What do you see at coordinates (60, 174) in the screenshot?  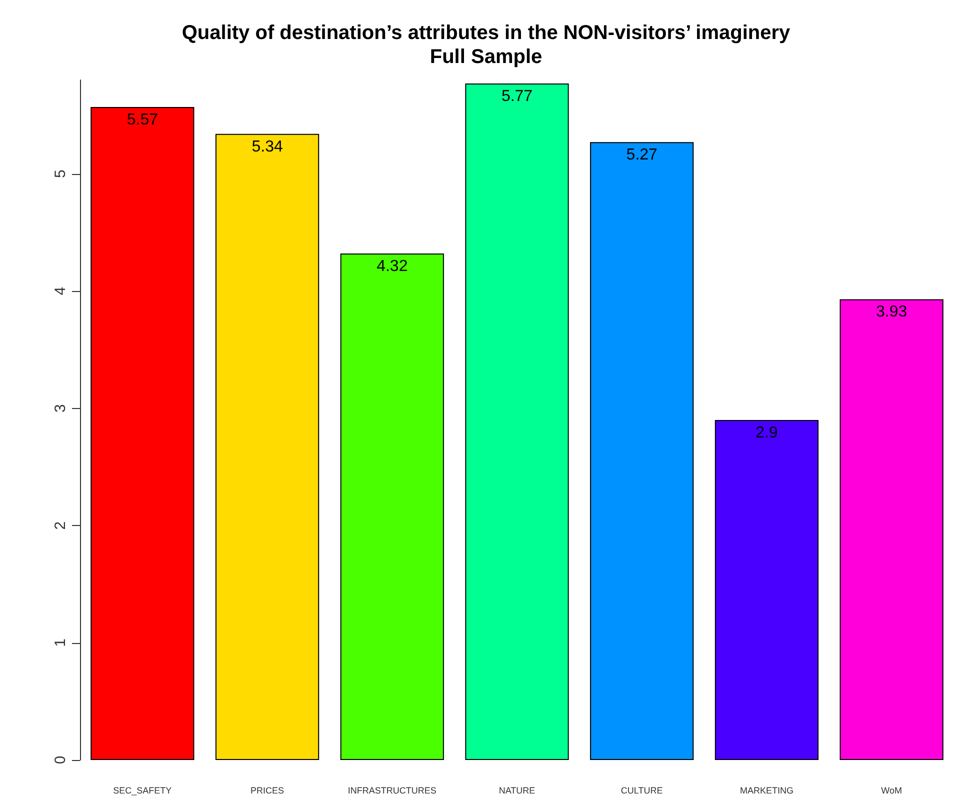 I see `y-tick-label: 5` at bounding box center [60, 174].